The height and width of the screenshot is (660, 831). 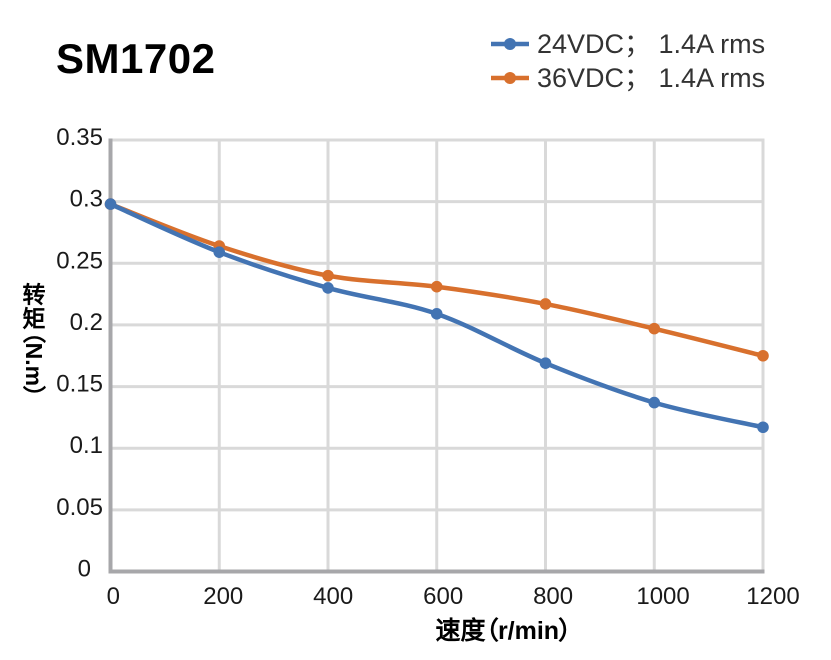 What do you see at coordinates (79, 260) in the screenshot?
I see `y-tick-label: 0.25` at bounding box center [79, 260].